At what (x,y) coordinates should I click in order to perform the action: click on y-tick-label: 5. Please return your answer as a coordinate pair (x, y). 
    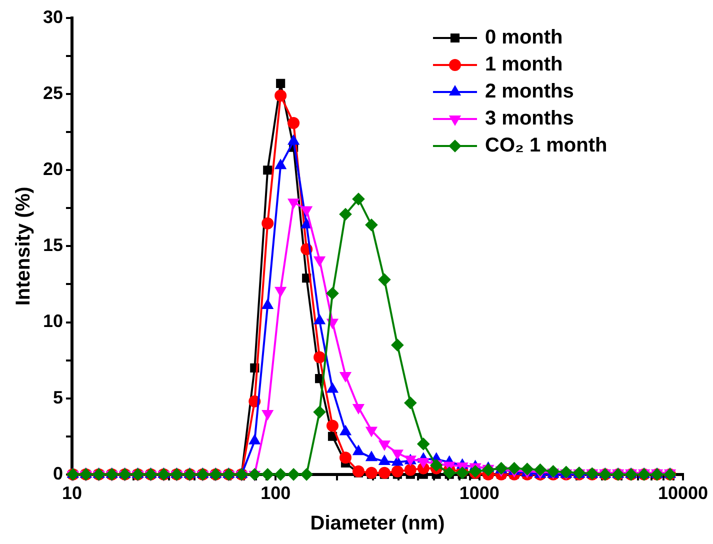
    Looking at the image, I should click on (58, 397).